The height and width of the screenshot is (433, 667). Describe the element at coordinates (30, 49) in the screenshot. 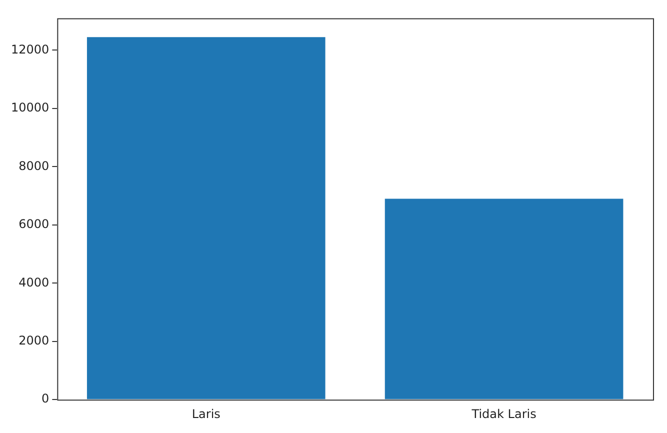

I see `y-tick-label: 12000` at that location.